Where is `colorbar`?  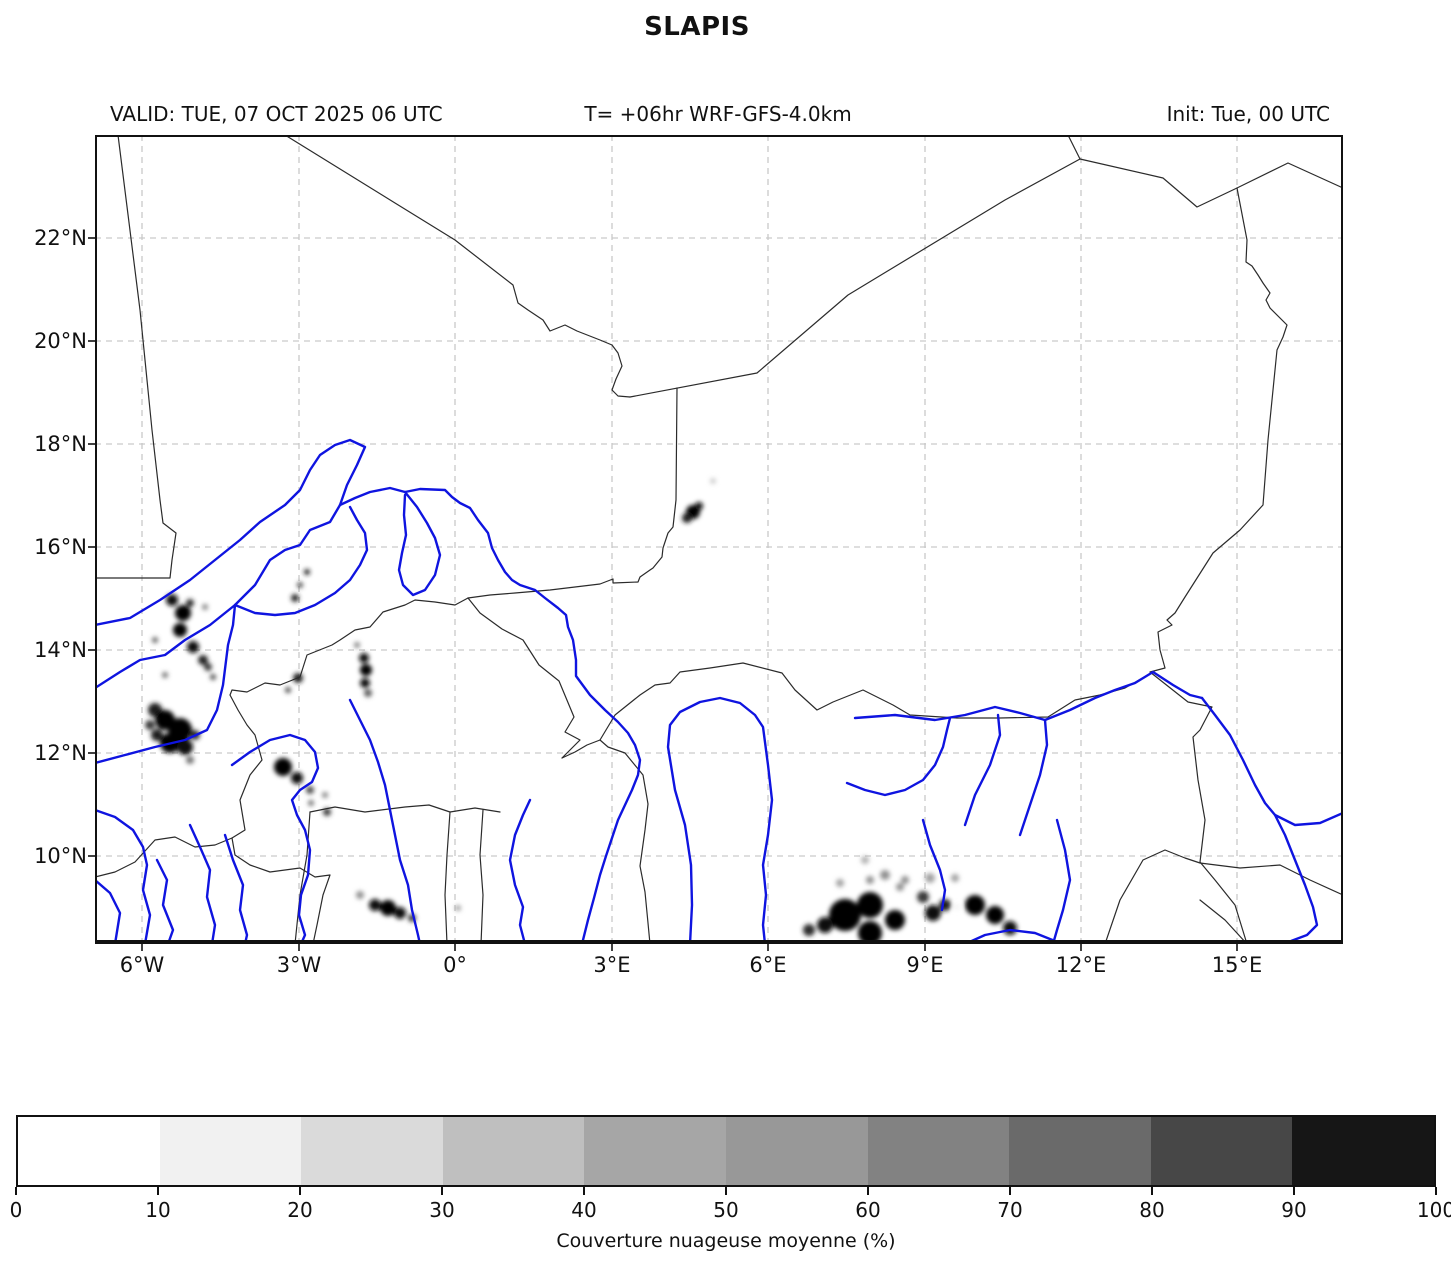 colorbar is located at coordinates (726, 1151).